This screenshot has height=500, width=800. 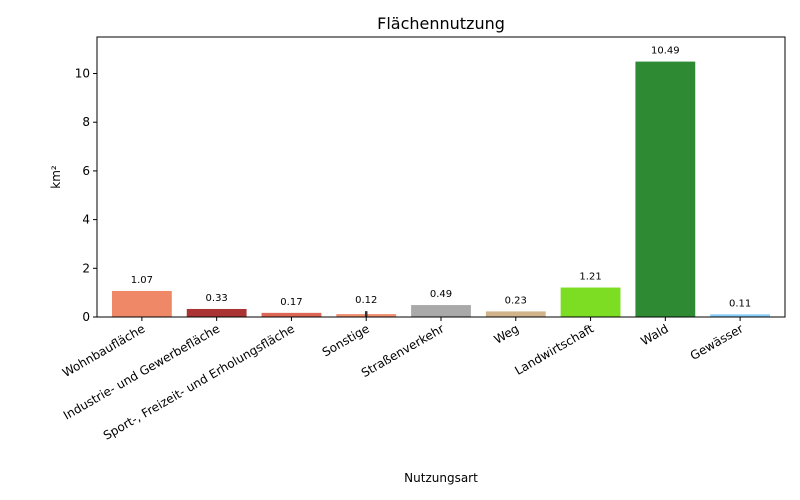 What do you see at coordinates (441, 23) in the screenshot?
I see `chart-title: Flächennutzung` at bounding box center [441, 23].